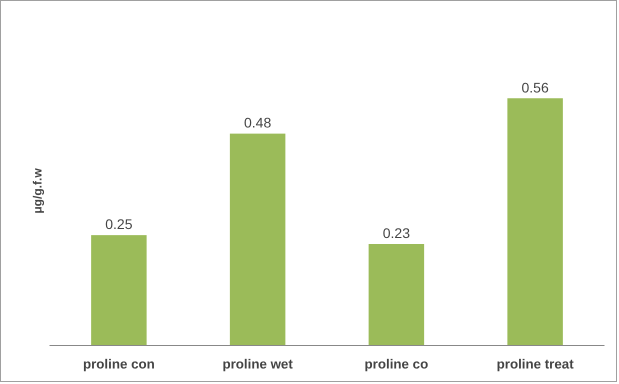 The width and height of the screenshot is (619, 384). Describe the element at coordinates (258, 364) in the screenshot. I see `x-tick-label: proline wet` at that location.